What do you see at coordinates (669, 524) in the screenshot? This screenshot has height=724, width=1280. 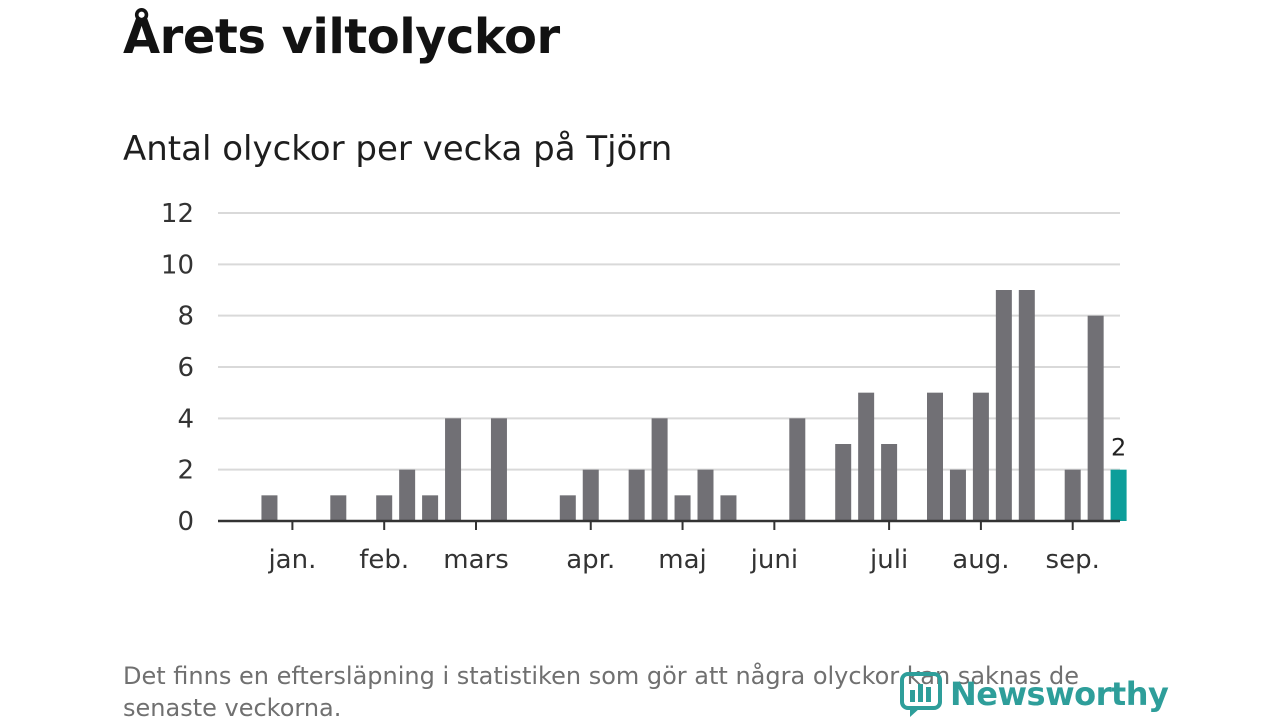 I see `x-axis` at bounding box center [669, 524].